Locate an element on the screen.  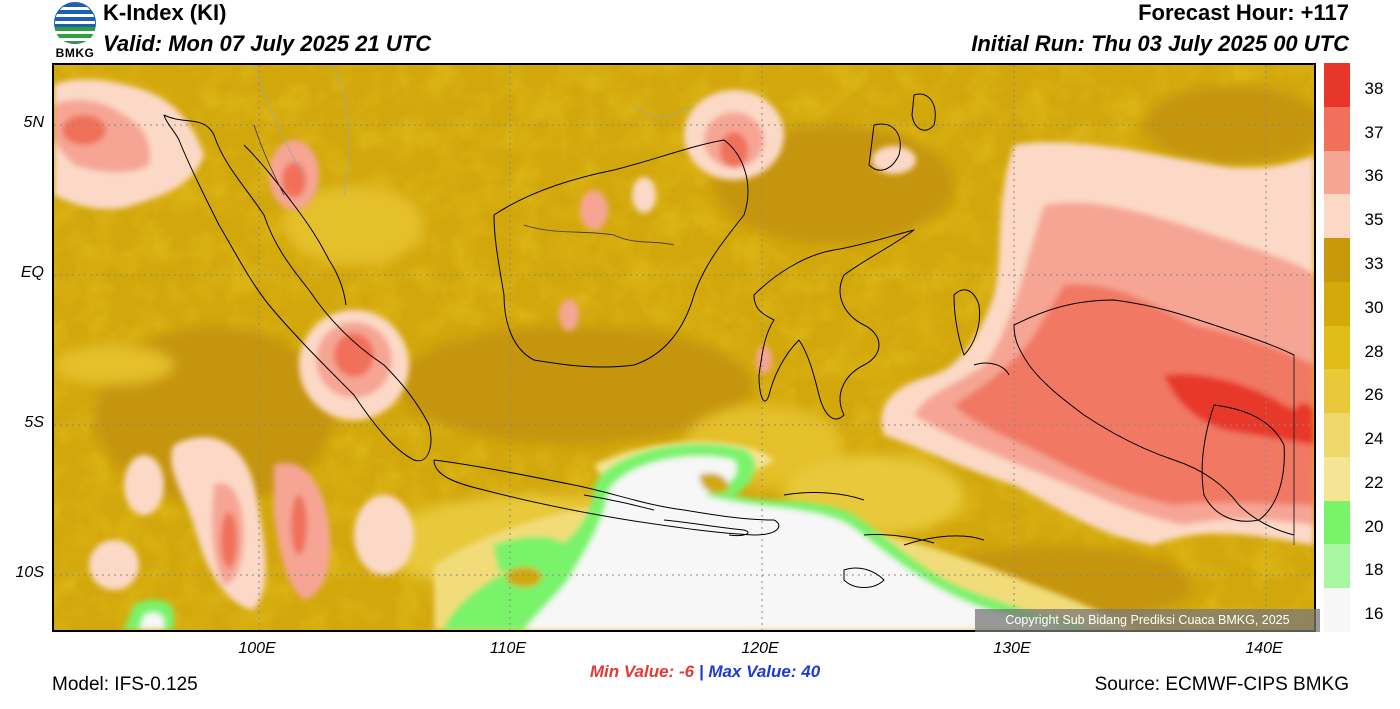
colorbar is located at coordinates (1337, 348).